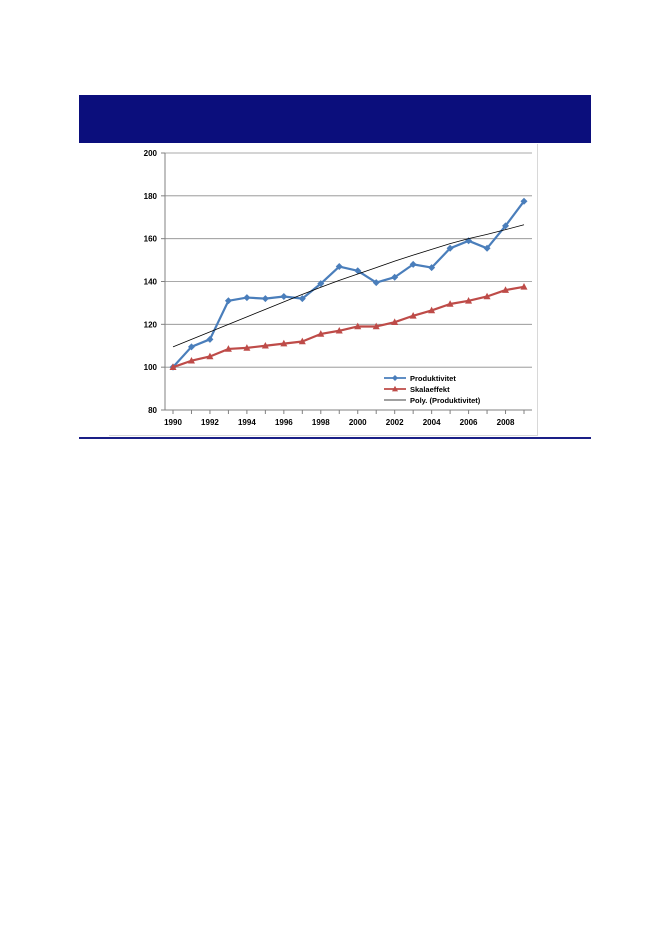 The image size is (661, 933). What do you see at coordinates (339, 422) in the screenshot?
I see `x-tick-labels: 1990 1992 1994 1996 1998 2000 2002 2004 2006 2008` at bounding box center [339, 422].